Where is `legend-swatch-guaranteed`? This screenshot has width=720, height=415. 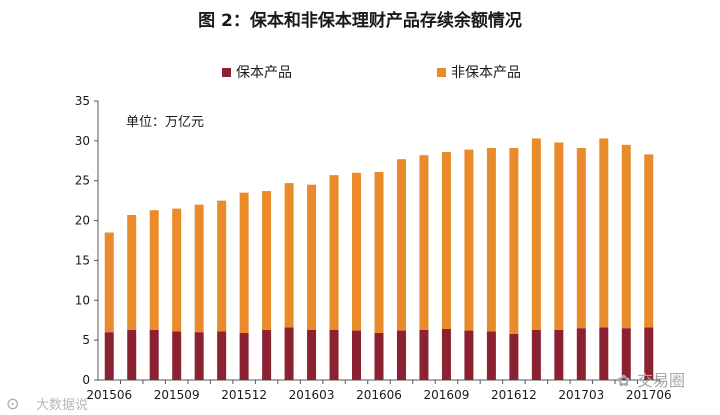
legend-swatch-guaranteed is located at coordinates (226, 72).